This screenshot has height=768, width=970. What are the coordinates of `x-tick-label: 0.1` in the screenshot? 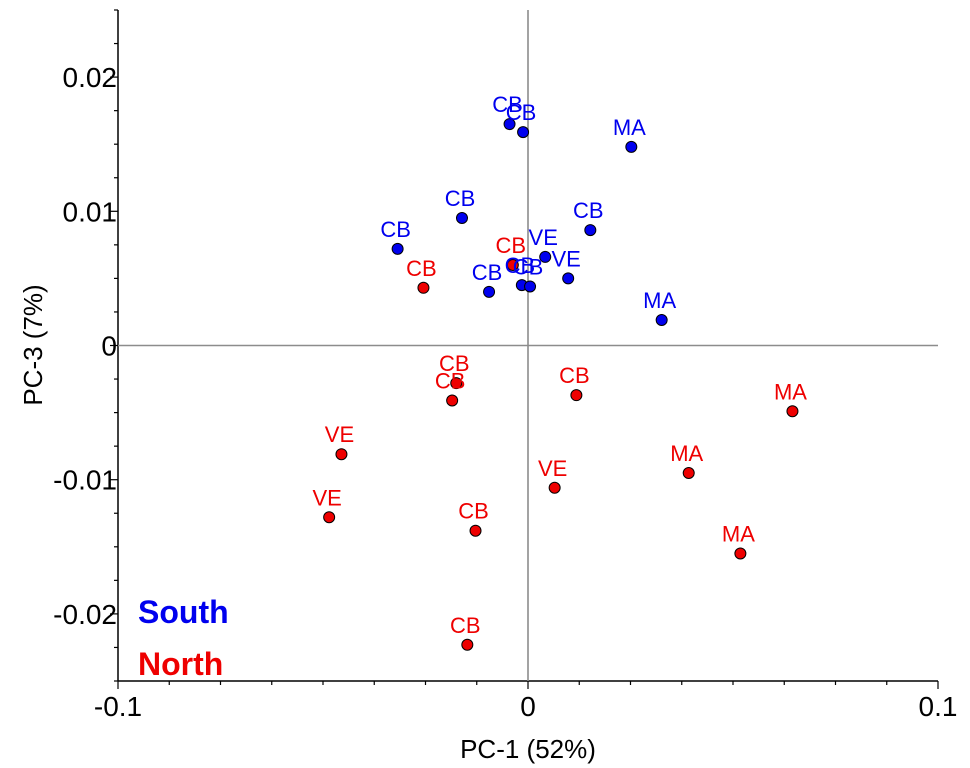 It's located at (938, 706).